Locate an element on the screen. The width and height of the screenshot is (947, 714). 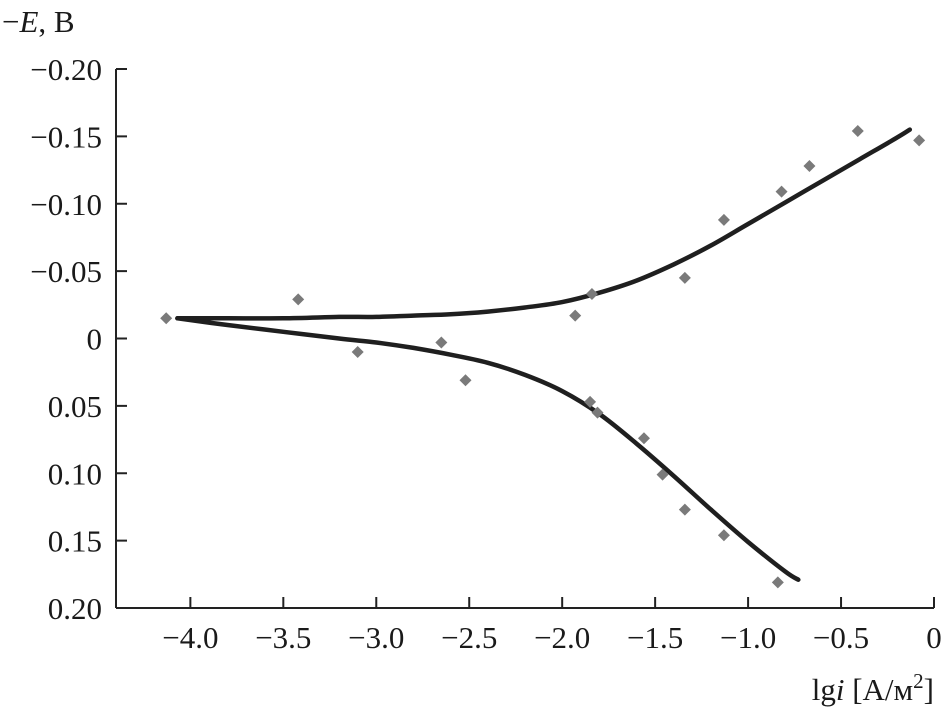
x-tick-label: −2.0 is located at coordinates (562, 637).